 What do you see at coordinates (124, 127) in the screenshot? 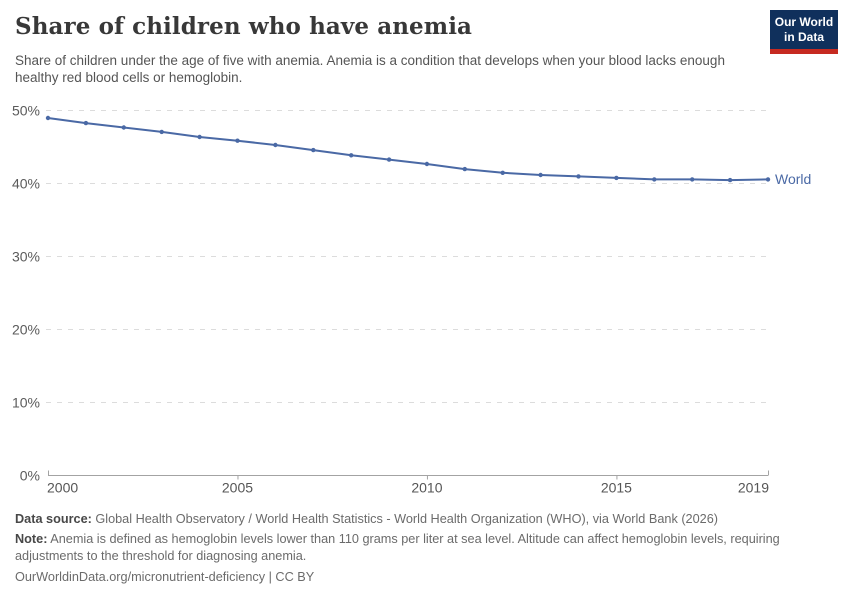
I see `data-point-2002` at bounding box center [124, 127].